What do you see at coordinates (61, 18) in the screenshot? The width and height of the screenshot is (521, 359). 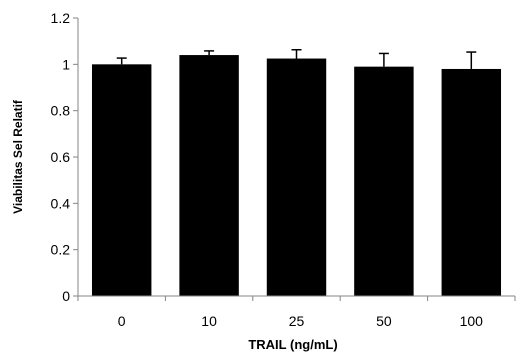 I see `y-tick-label: 1.2` at bounding box center [61, 18].